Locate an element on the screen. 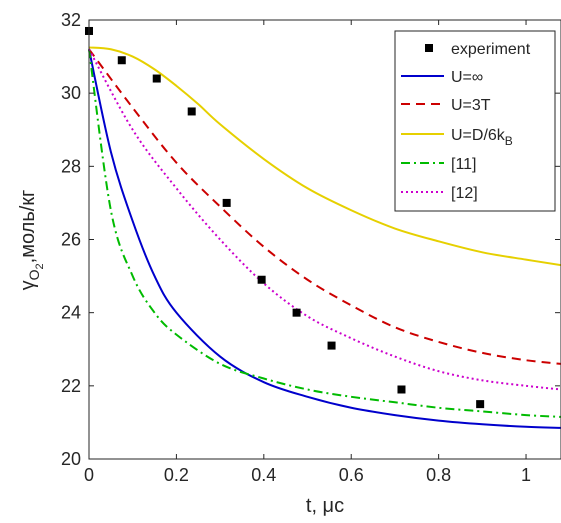 Image resolution: width=561 pixels, height=523 pixels. x-tick-label: 0.6 is located at coordinates (351, 475).